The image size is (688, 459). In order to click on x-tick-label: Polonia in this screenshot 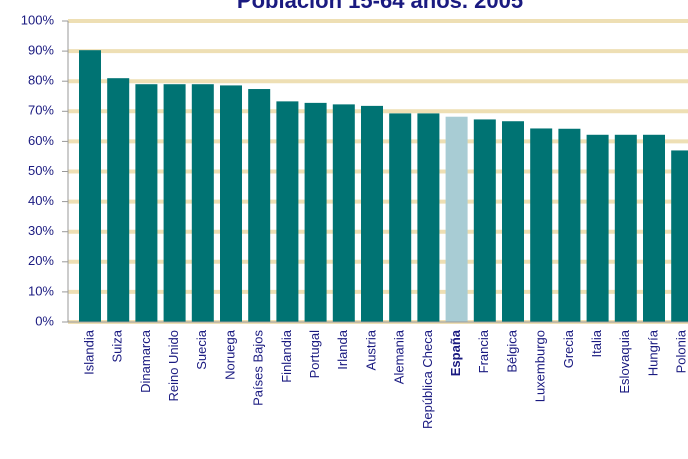, I will do `click(681, 351)`.